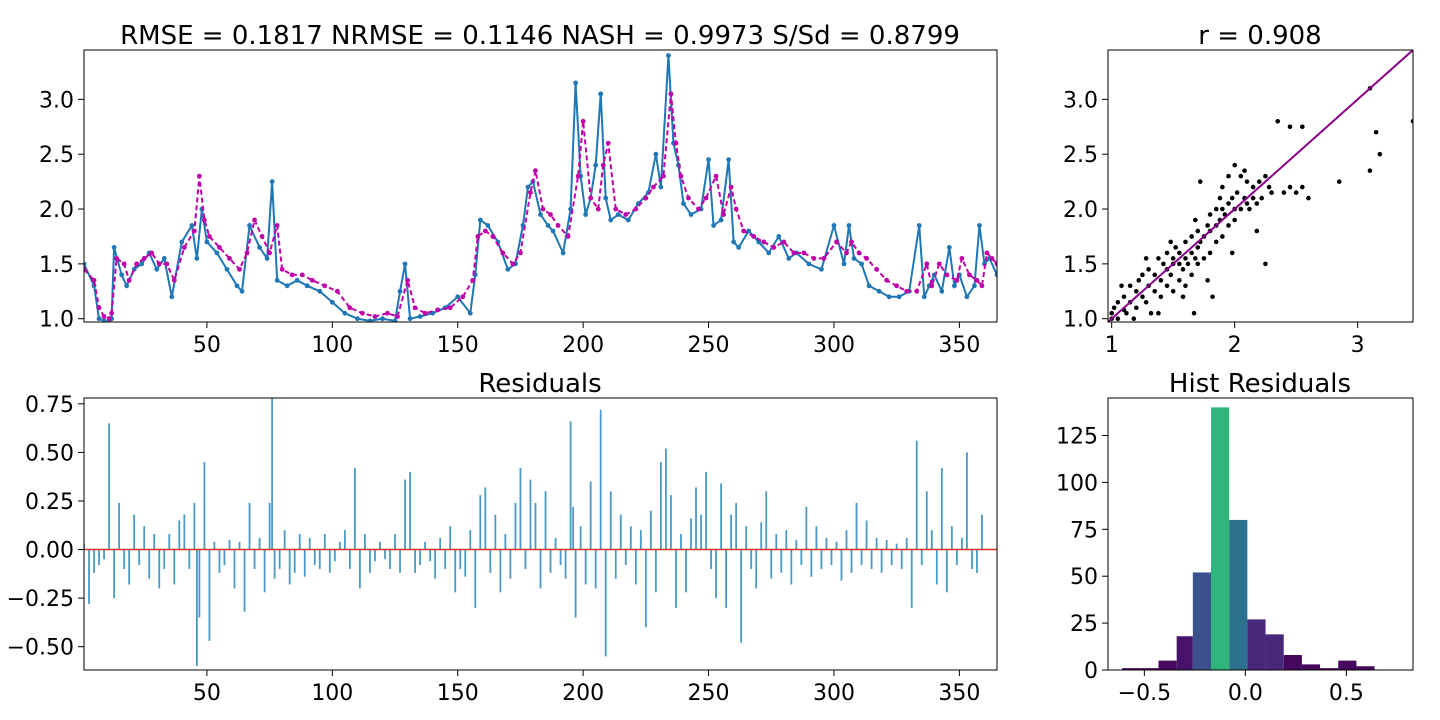 This screenshot has height=720, width=1440. I want to click on scatter-y-tick-label: 2.5, so click(1080, 155).